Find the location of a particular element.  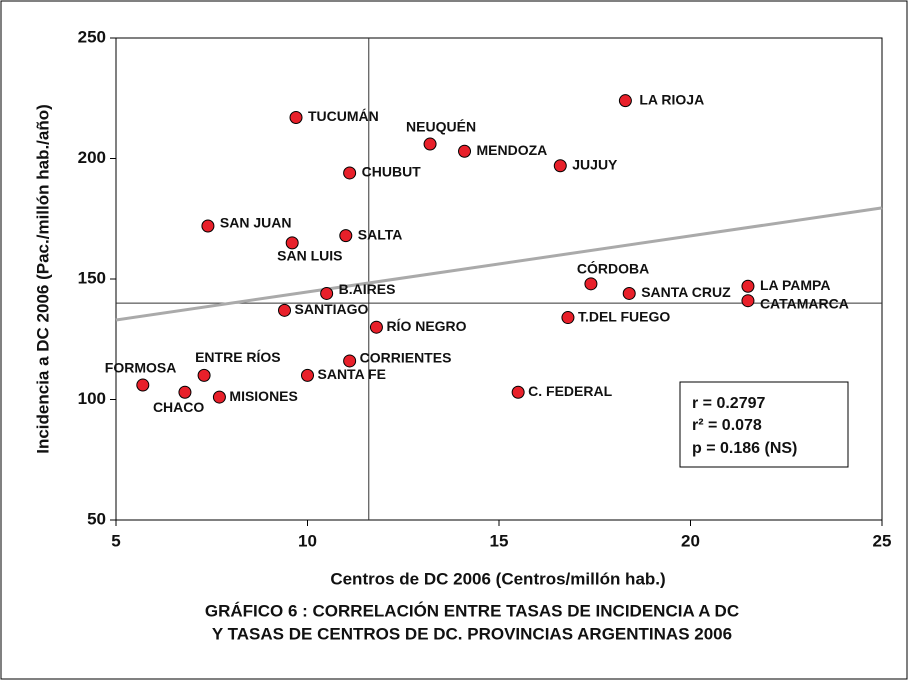

point-label: JUJUY is located at coordinates (595, 164).